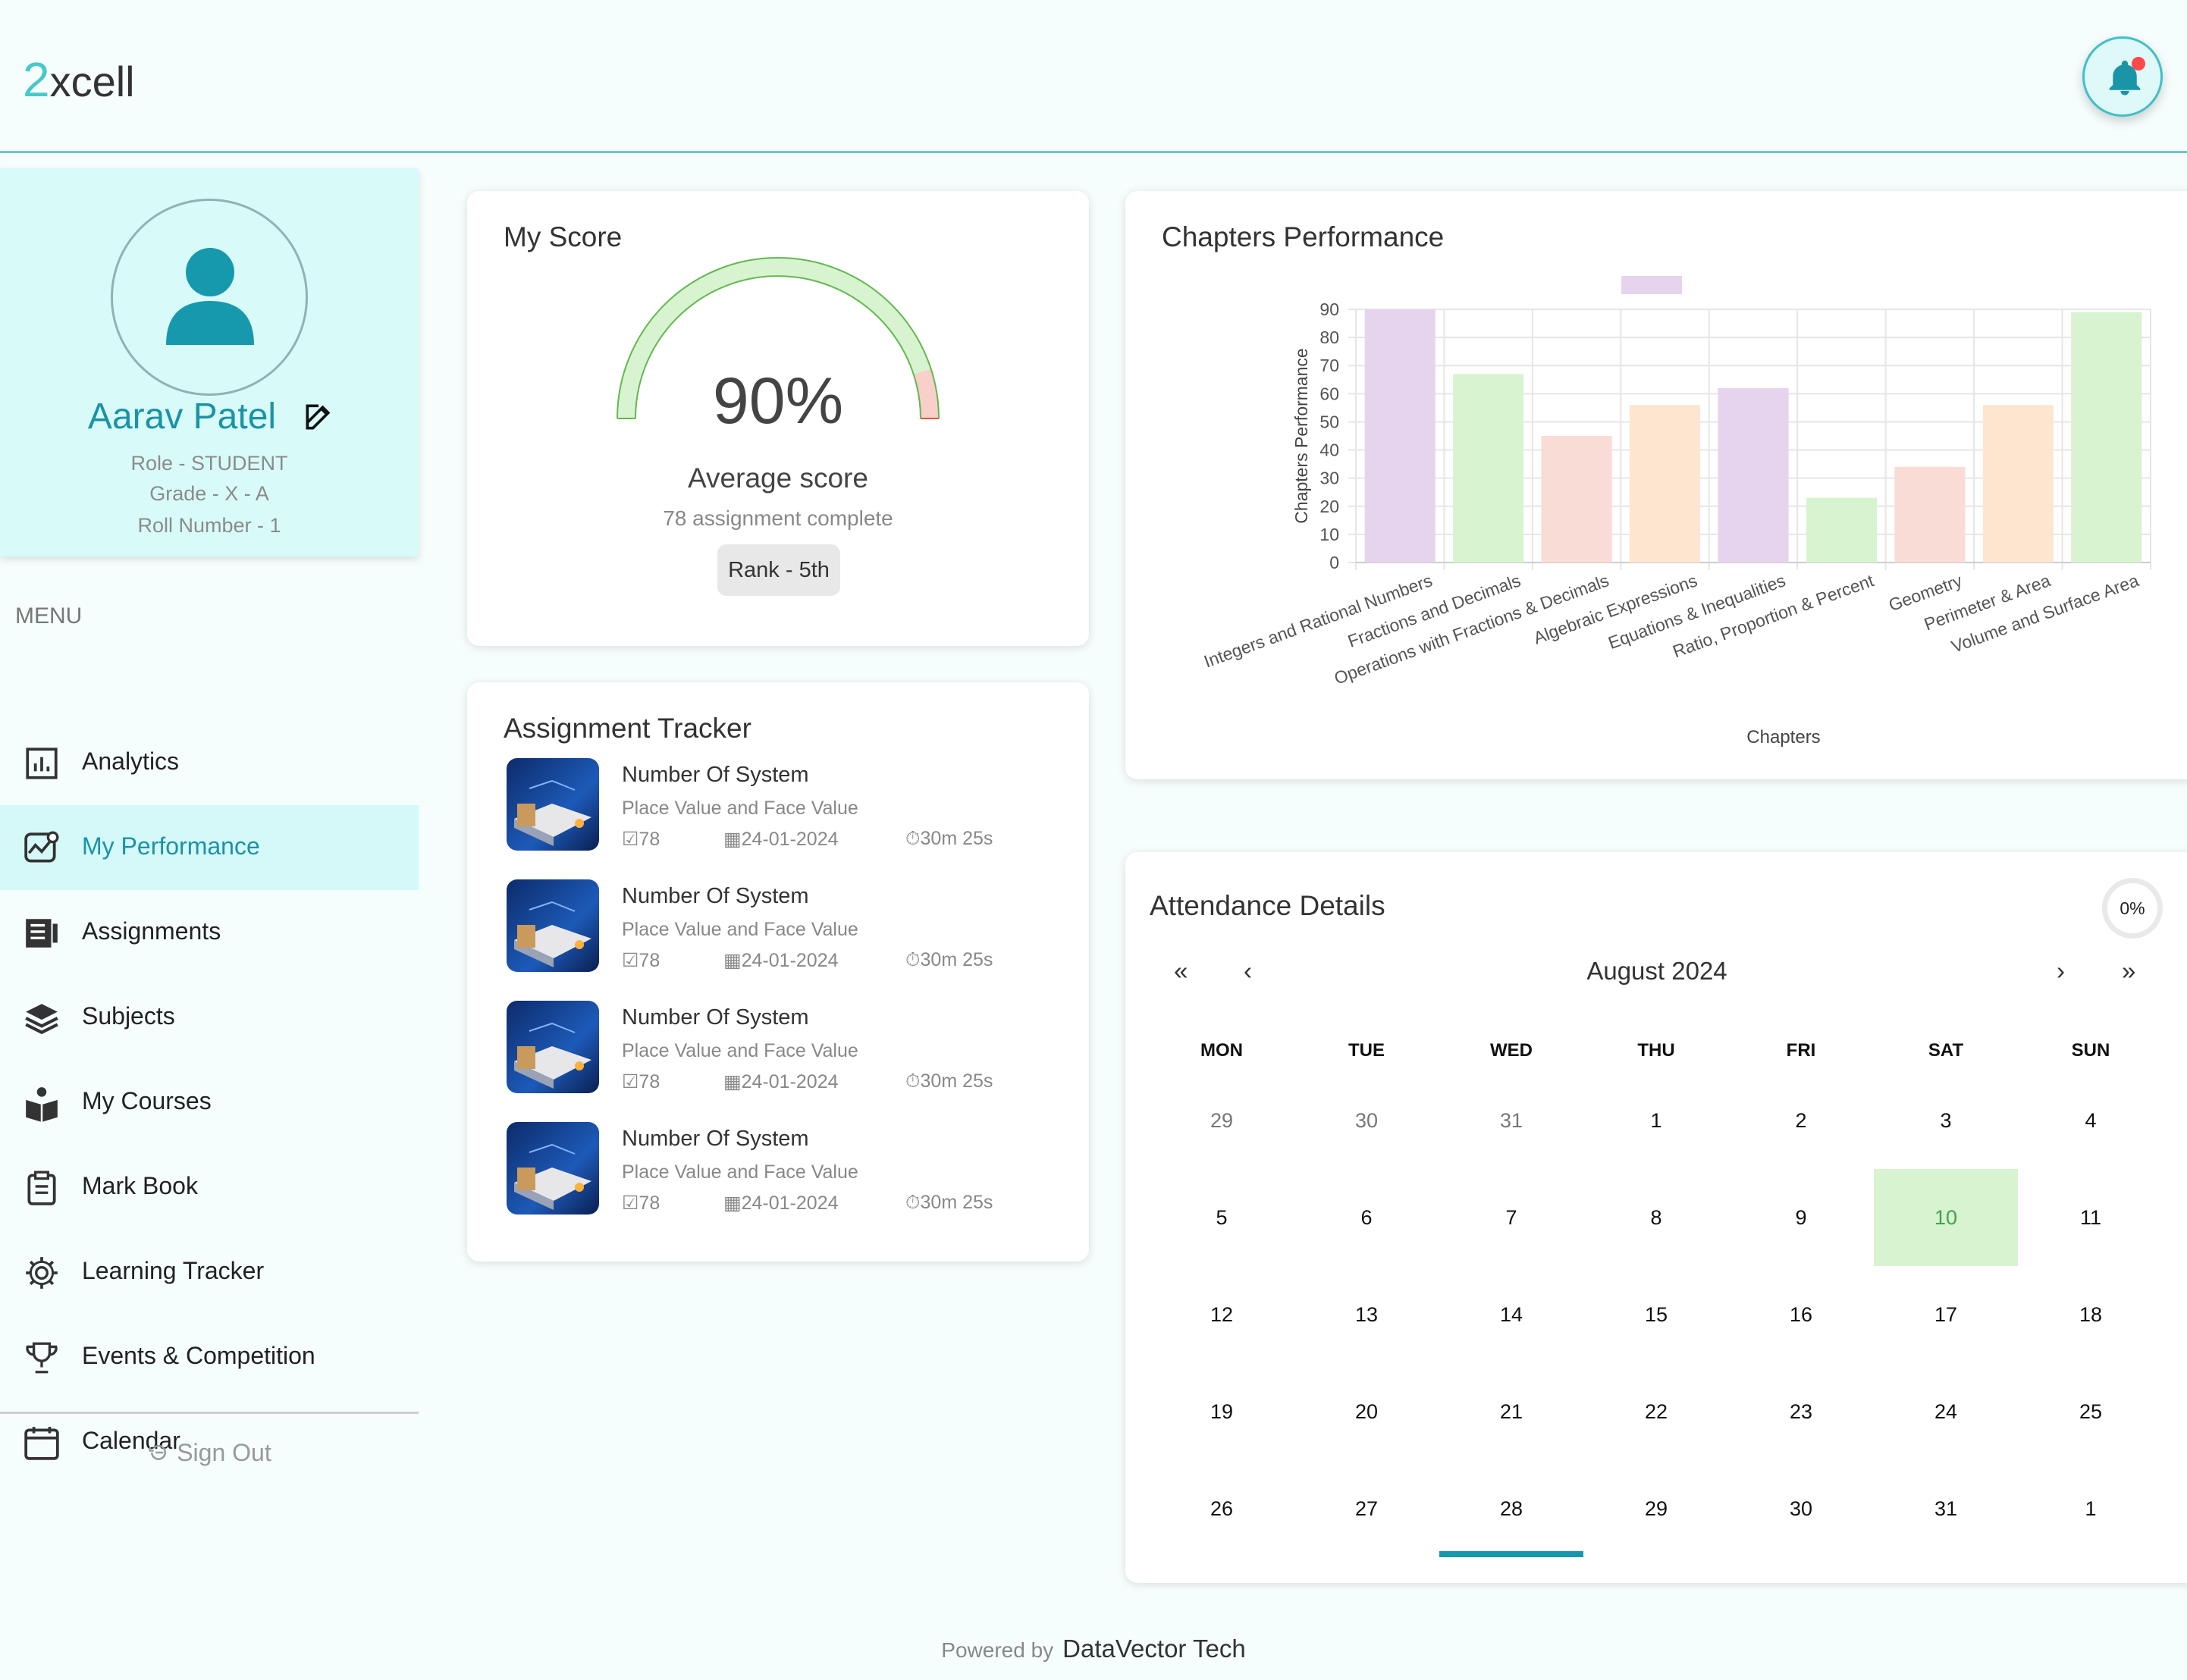 This screenshot has width=2187, height=1680. Describe the element at coordinates (1946, 1217) in the screenshot. I see `calendar-day-today: 10` at that location.